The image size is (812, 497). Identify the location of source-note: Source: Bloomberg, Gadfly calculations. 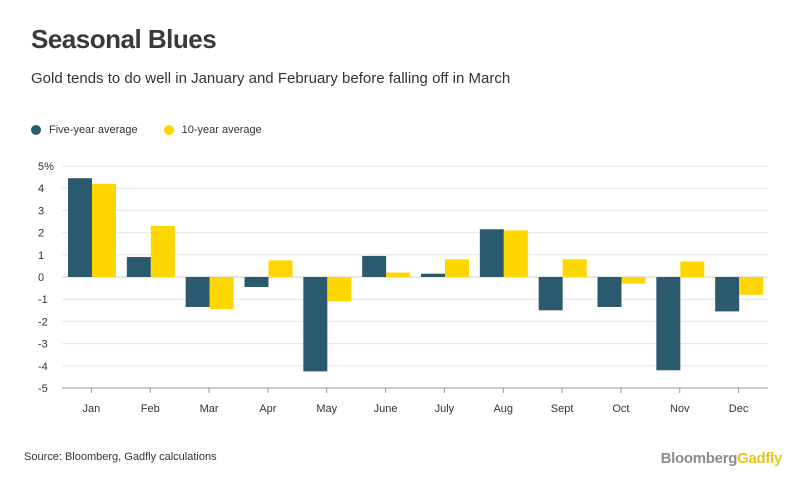
(120, 457).